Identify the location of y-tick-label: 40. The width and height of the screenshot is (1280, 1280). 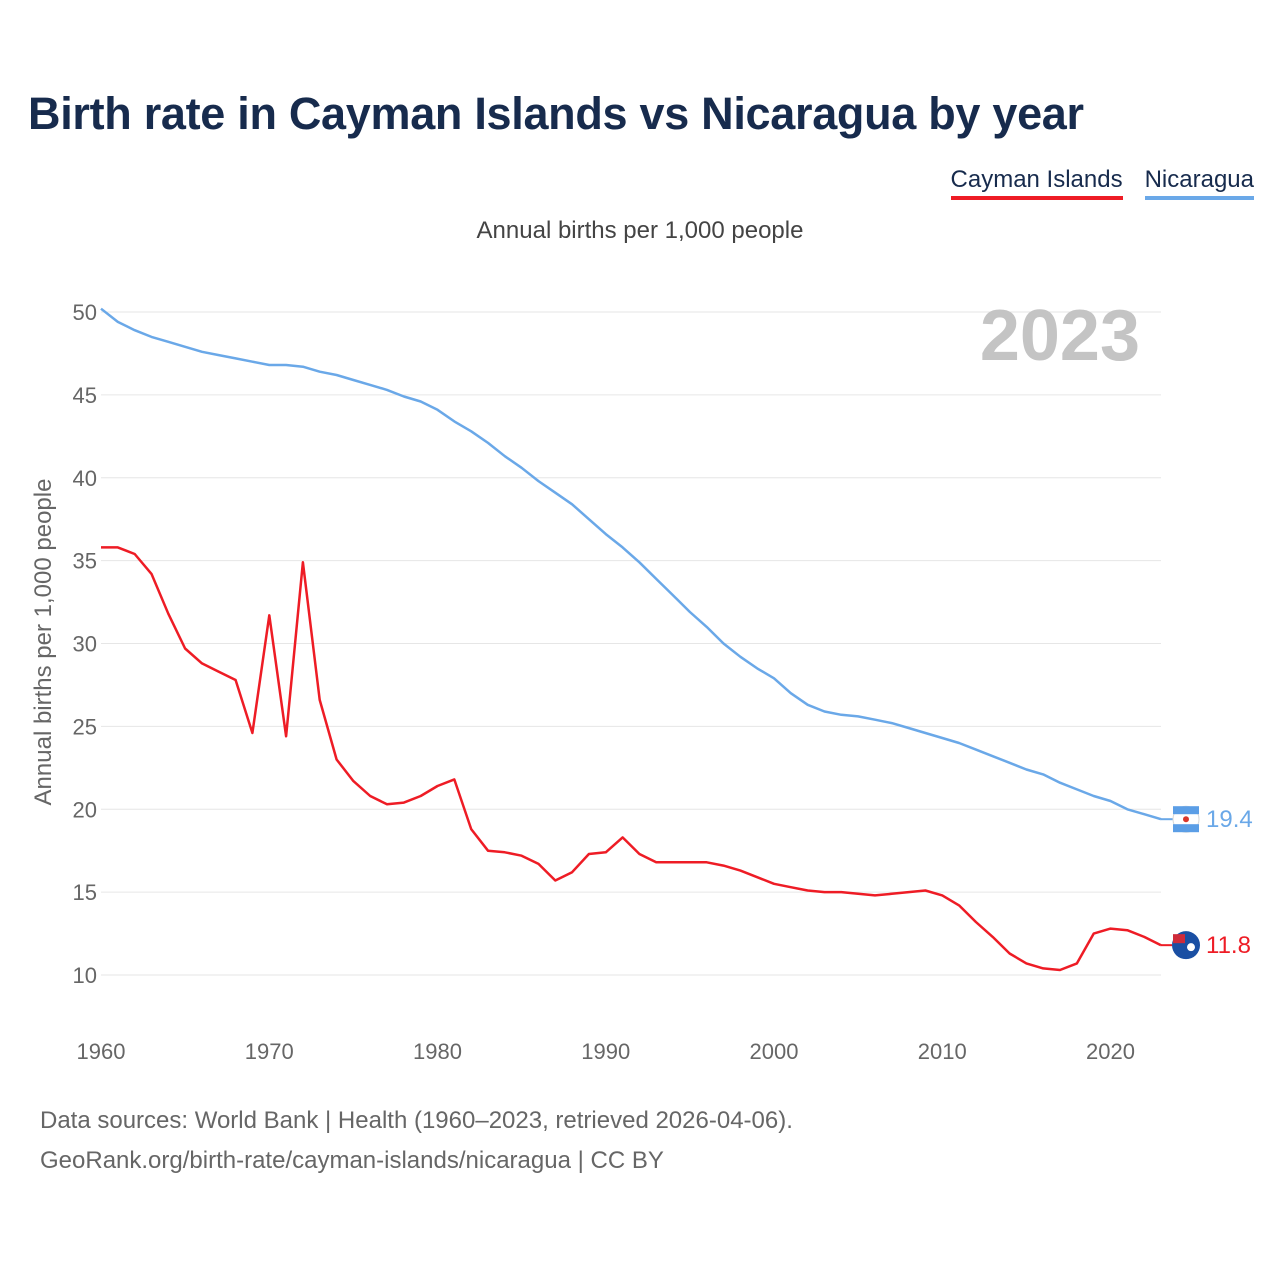
(85, 478).